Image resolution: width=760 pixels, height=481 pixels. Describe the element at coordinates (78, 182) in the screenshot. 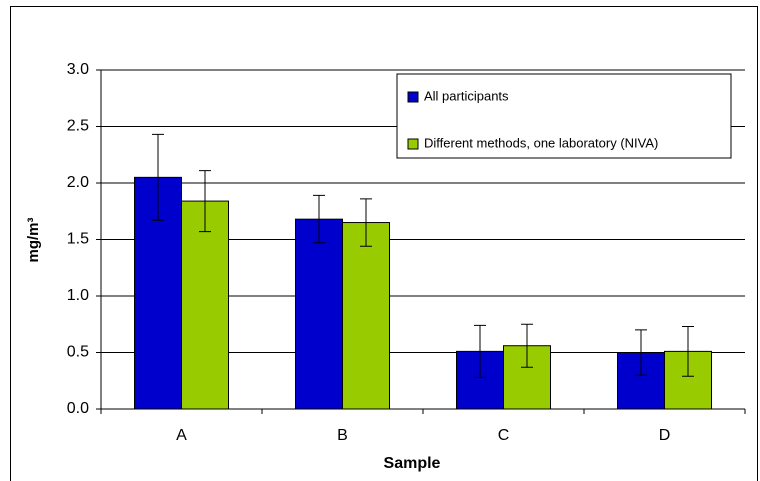

I see `y-tick-label: 2.0` at that location.